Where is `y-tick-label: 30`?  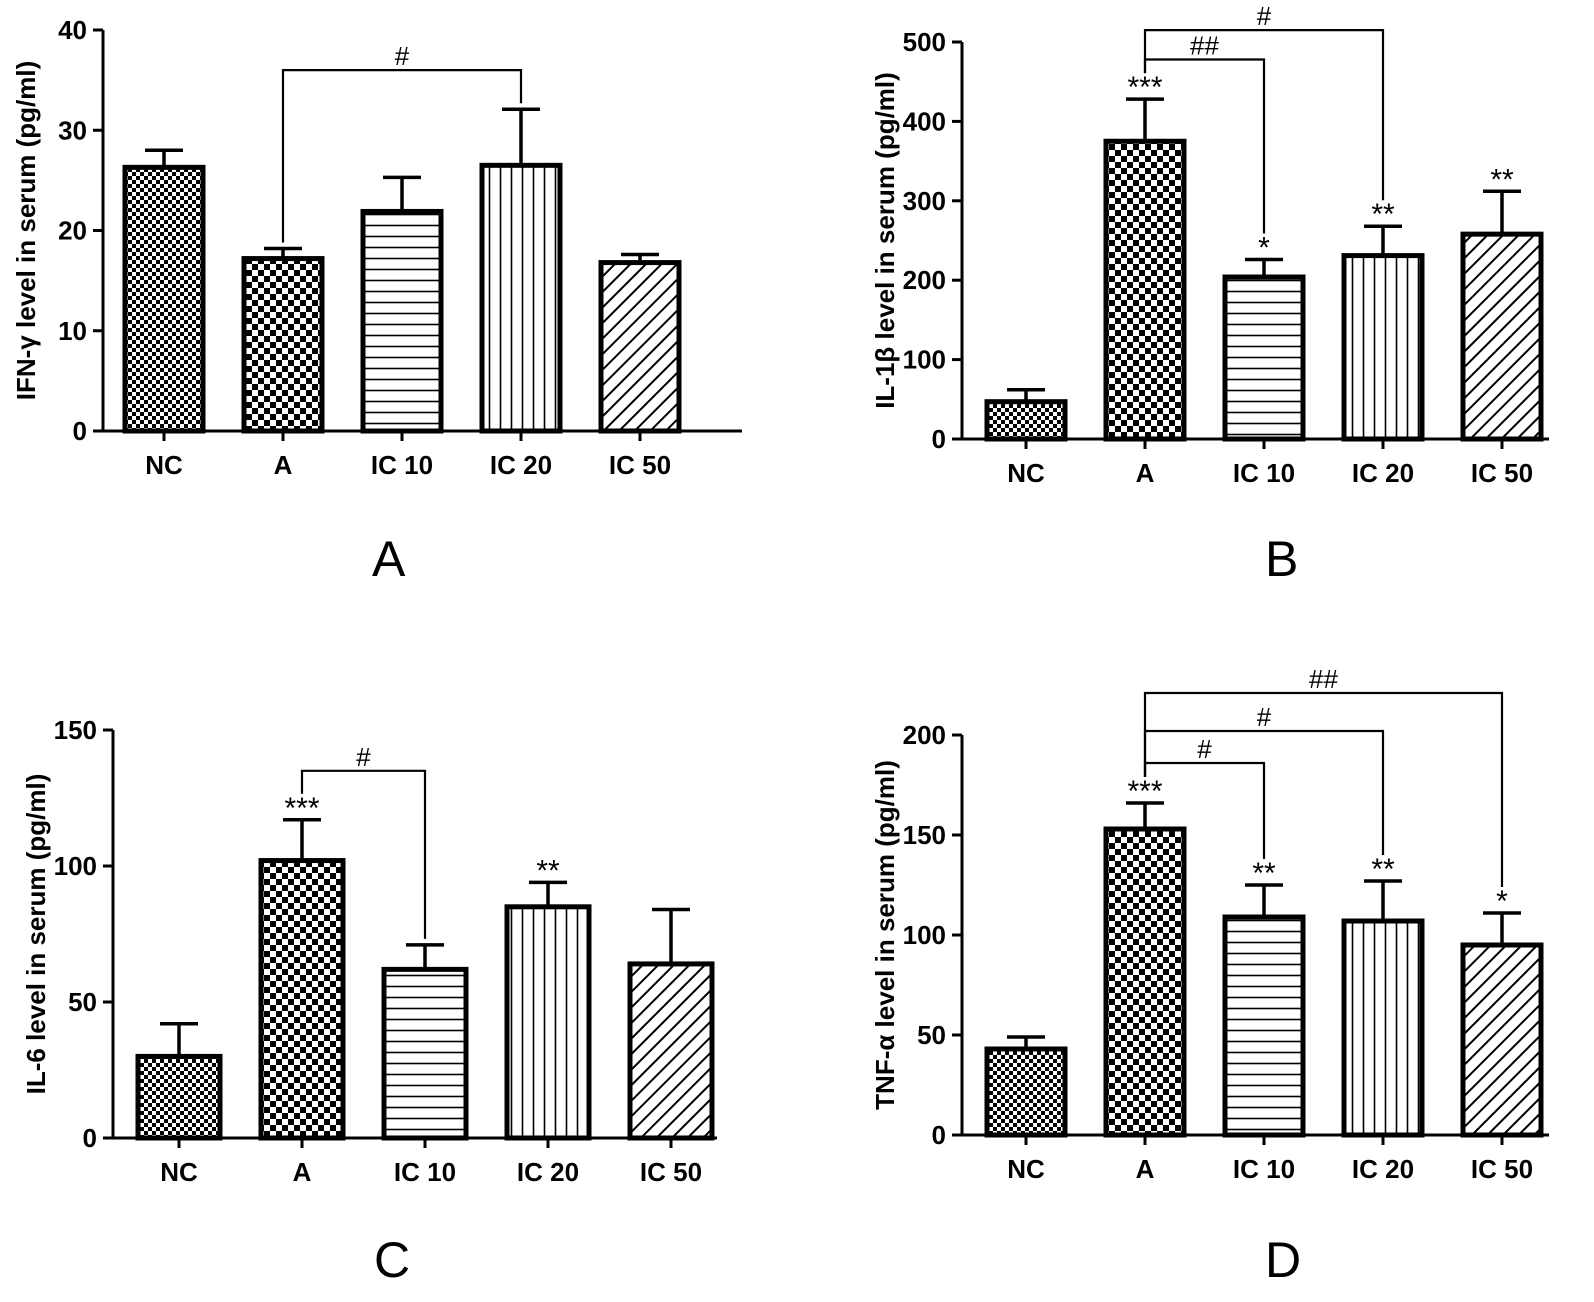
y-tick-label: 30 is located at coordinates (72, 130).